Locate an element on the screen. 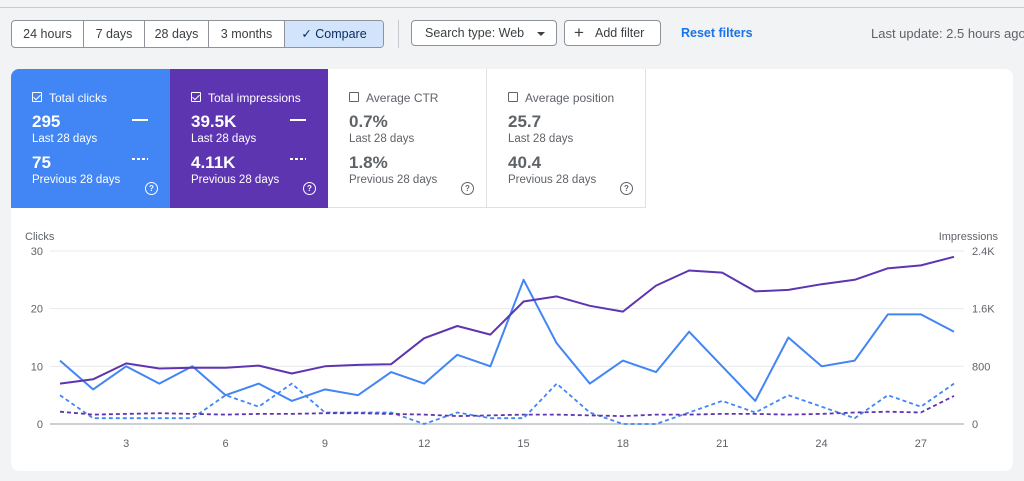  x-tick-label: 15 is located at coordinates (523, 444).